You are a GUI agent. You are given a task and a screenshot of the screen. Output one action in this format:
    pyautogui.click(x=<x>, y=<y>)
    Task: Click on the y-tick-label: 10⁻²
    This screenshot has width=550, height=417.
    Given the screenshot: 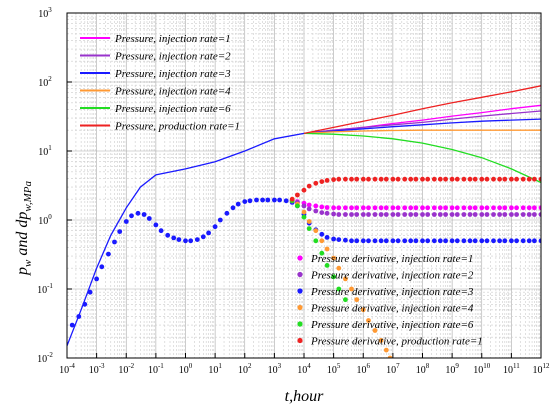 What is the action you would take?
    pyautogui.click(x=45, y=358)
    